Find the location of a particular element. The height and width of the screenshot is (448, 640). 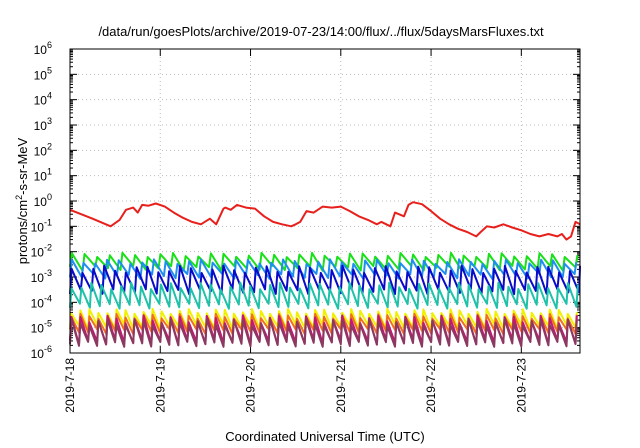

y-tick-label: 10⁰ is located at coordinates (43, 200).